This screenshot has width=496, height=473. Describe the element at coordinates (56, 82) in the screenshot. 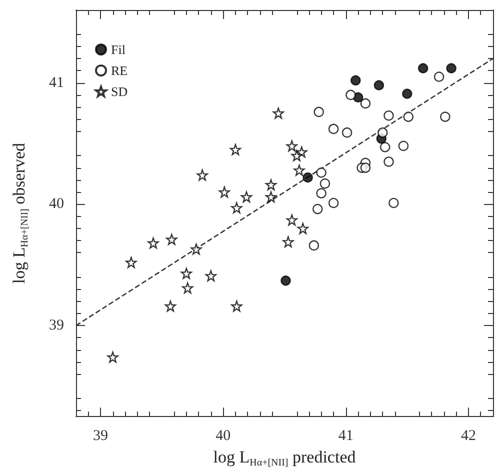

I see `y-tick-label: 41` at that location.